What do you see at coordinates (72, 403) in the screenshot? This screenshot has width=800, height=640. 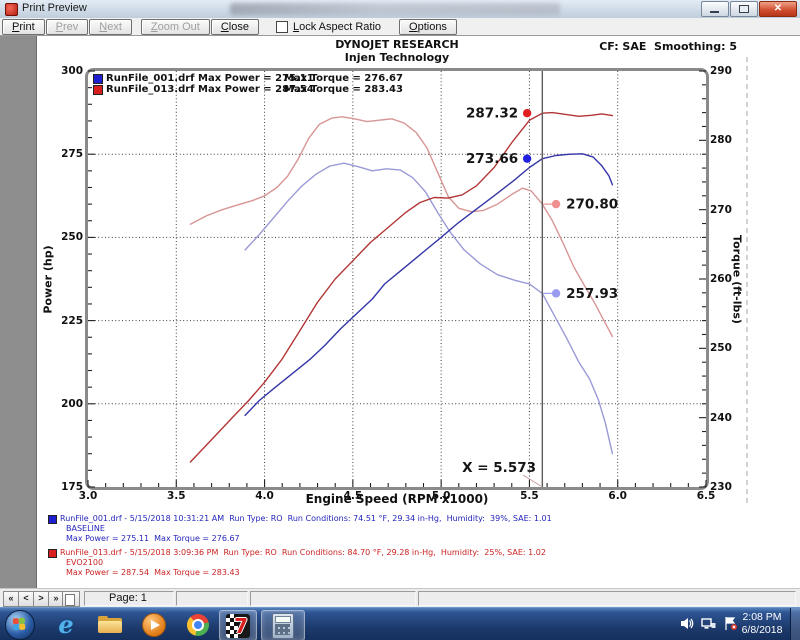 I see `power-tick-label: 200` at bounding box center [72, 403].